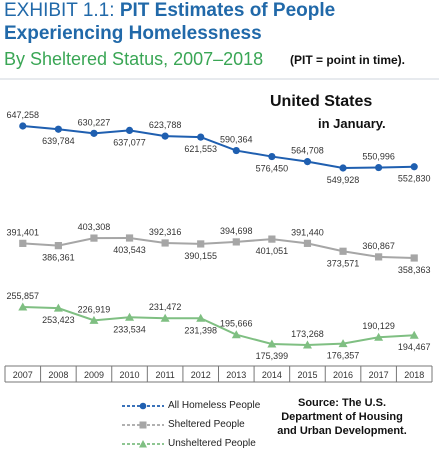 Image resolution: width=439 pixels, height=455 pixels. I want to click on data-label-unsheltered: 175,399, so click(272, 356).